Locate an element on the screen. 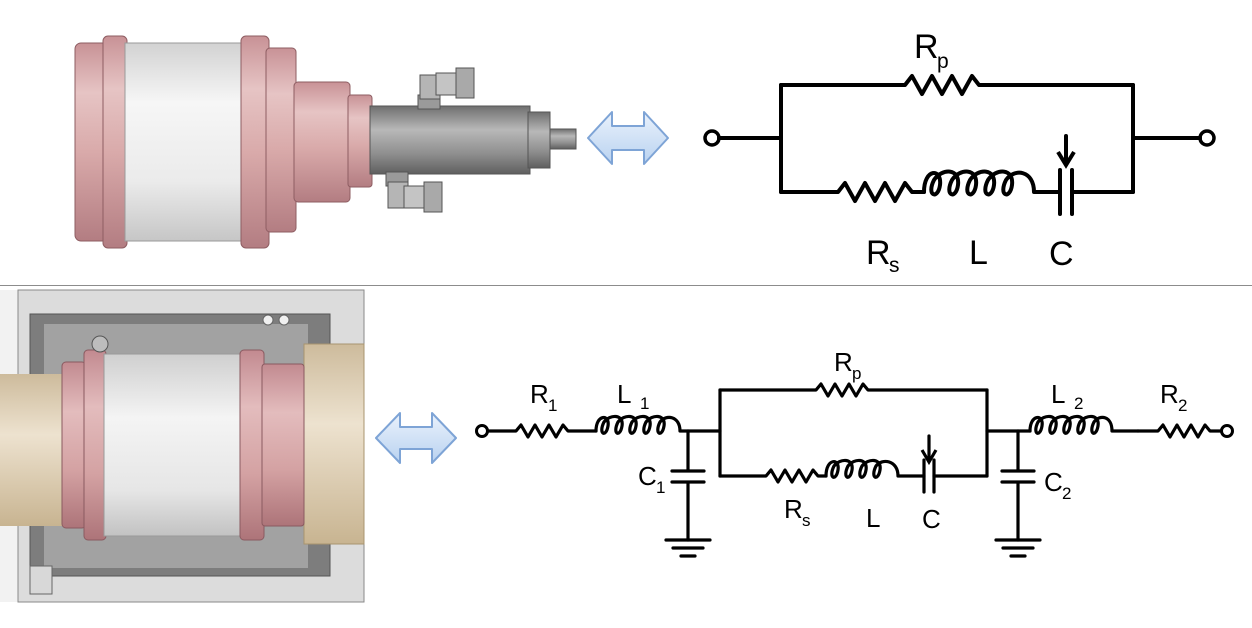  vacuum-capacitor-illustration is located at coordinates (325, 142).